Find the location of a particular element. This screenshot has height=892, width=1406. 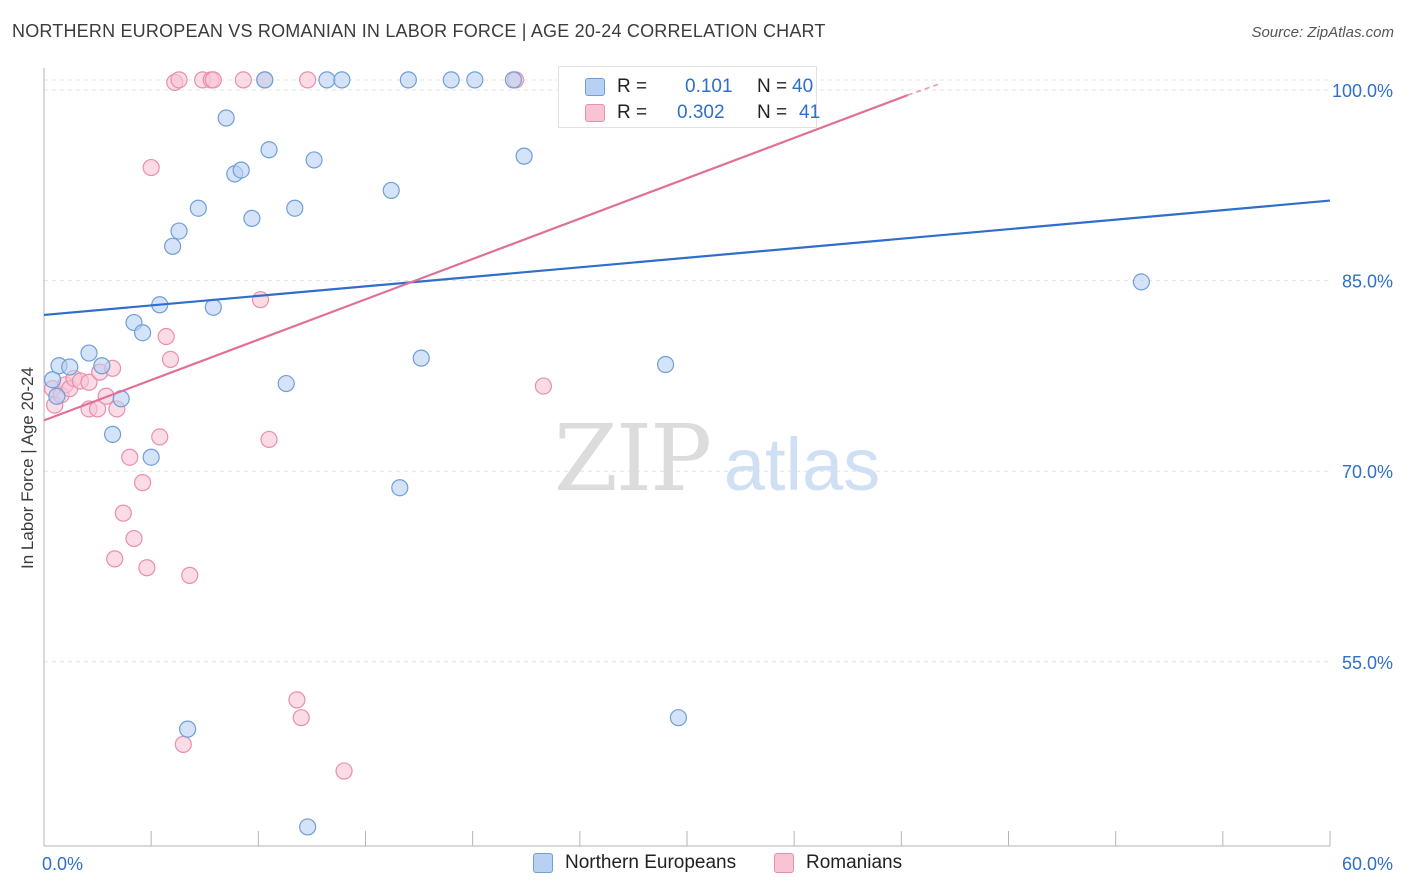

x-tick-label: 60.0% is located at coordinates (1367, 864).